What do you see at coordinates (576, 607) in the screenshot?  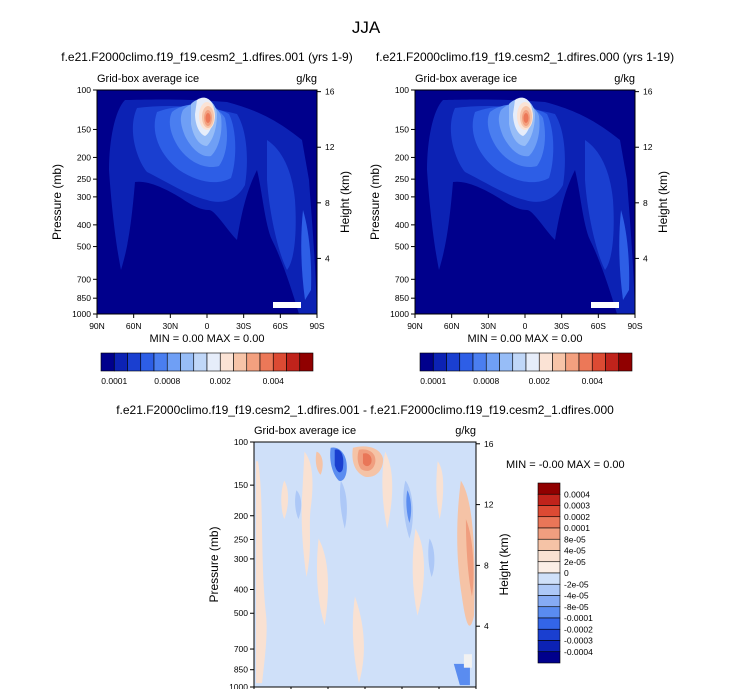 I see `colorbar-label: -8e-05` at bounding box center [576, 607].